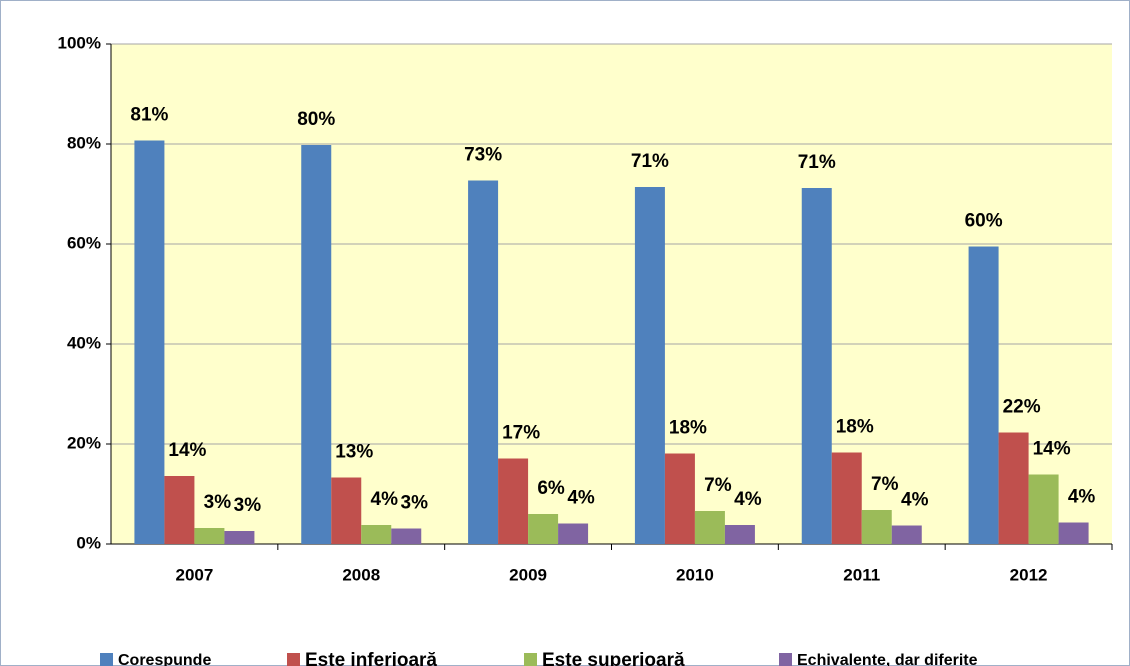 This screenshot has width=1130, height=666. What do you see at coordinates (861, 574) in the screenshot?
I see `x-tick-label: 2011` at bounding box center [861, 574].